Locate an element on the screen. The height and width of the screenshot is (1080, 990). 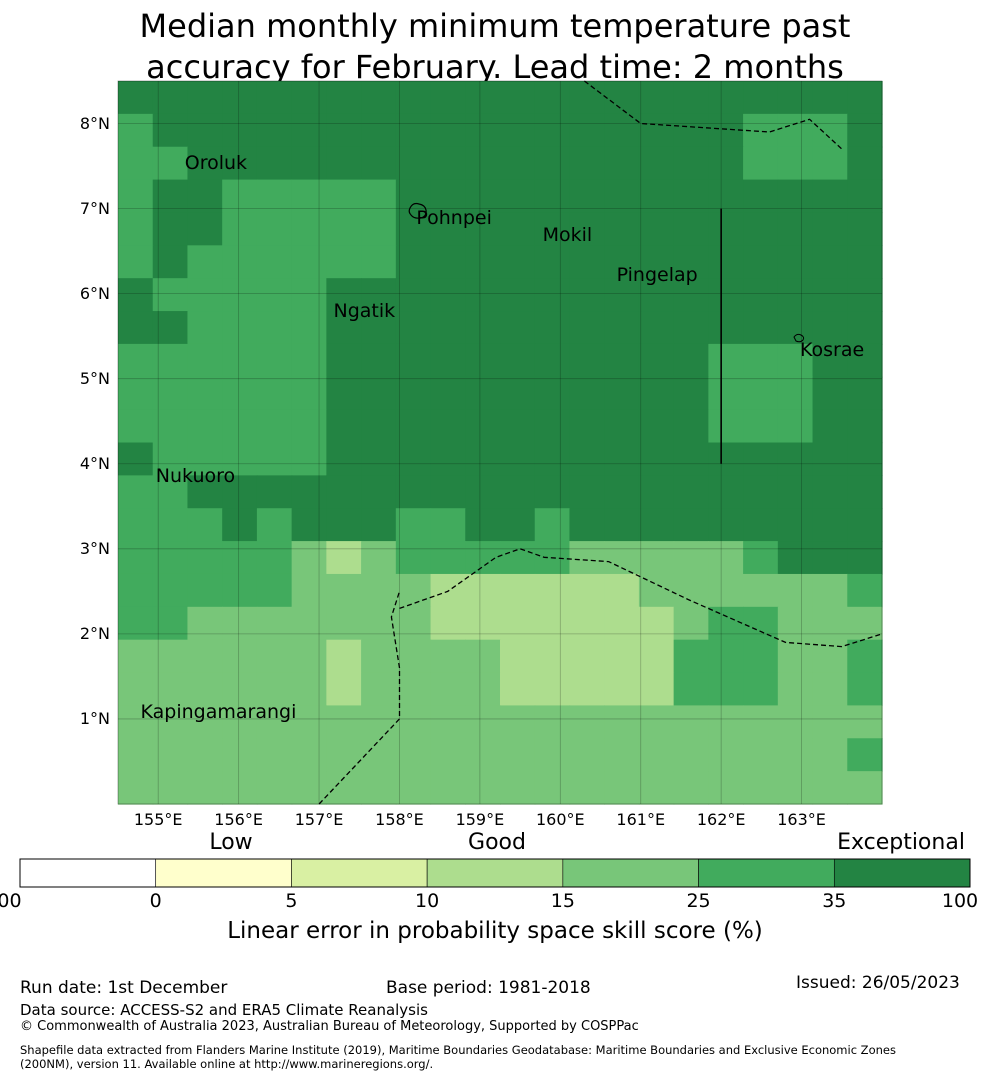
latitude-tick-label: 7°N is located at coordinates (94, 208).